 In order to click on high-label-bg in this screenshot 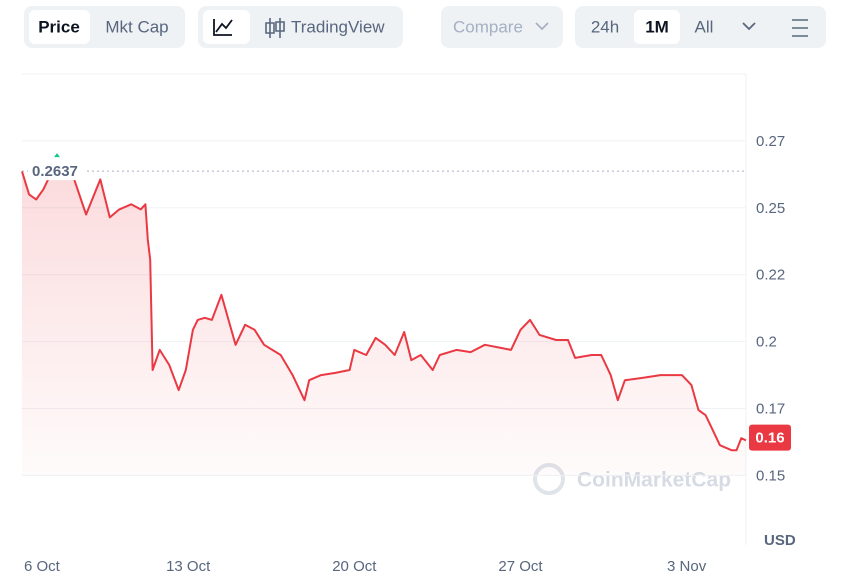, I will do `click(56, 171)`.